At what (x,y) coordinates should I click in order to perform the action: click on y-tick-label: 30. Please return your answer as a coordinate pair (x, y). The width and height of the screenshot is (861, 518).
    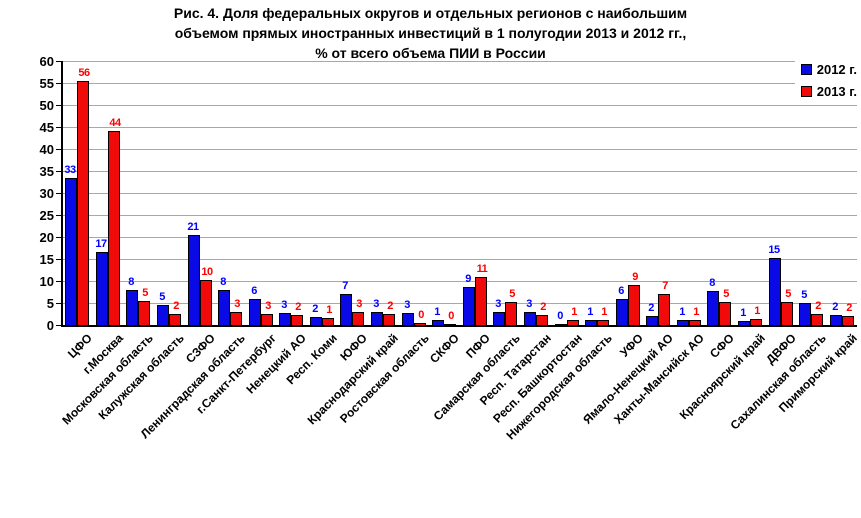
    Looking at the image, I should click on (46, 193).